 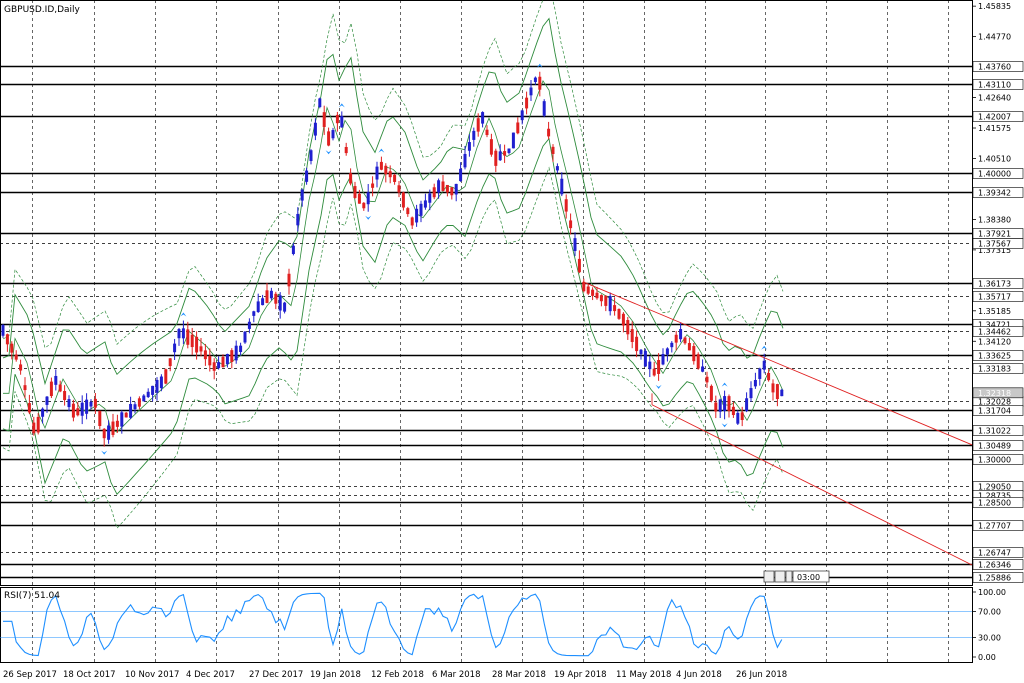 What do you see at coordinates (994, 117) in the screenshot?
I see `level-price-label: 1.42007` at bounding box center [994, 117].